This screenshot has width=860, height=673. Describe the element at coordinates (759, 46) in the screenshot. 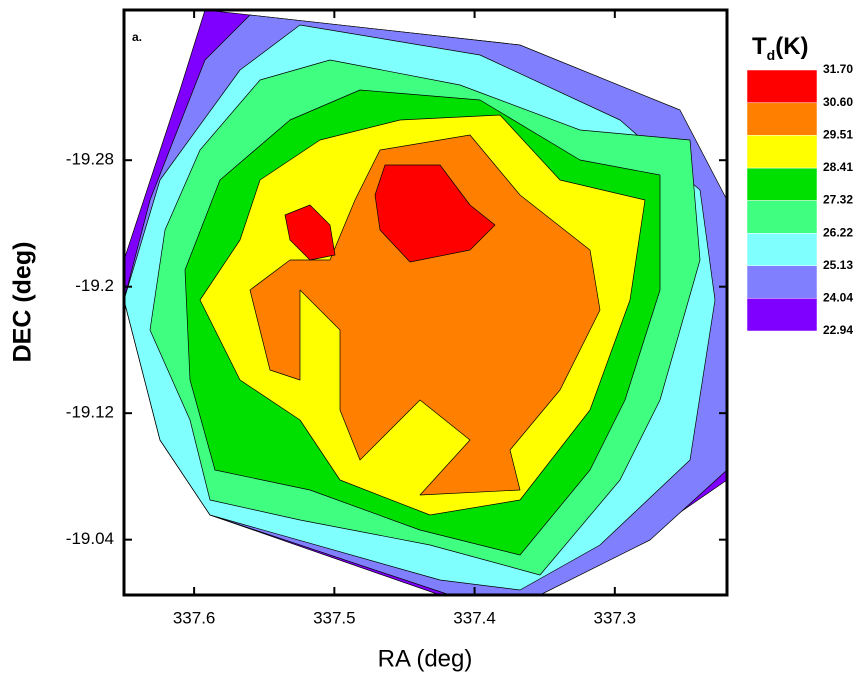

I see `colorbar-title-main: T` at that location.